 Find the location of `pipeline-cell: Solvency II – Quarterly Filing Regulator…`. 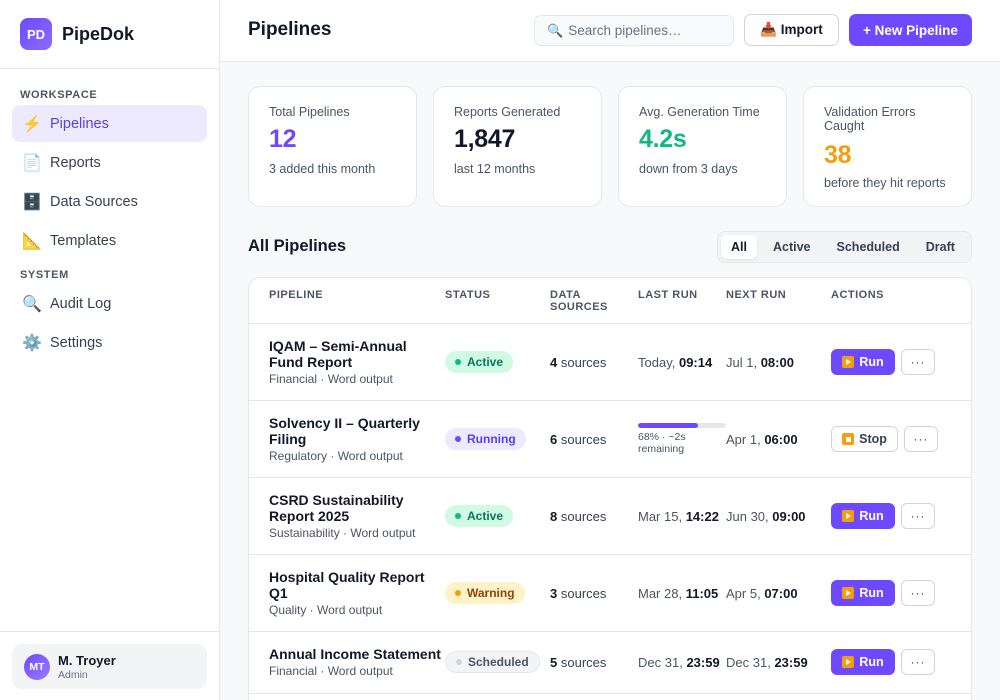

pipeline-cell: Solvency II – Quarterly Filing Regulator… is located at coordinates (356, 439).